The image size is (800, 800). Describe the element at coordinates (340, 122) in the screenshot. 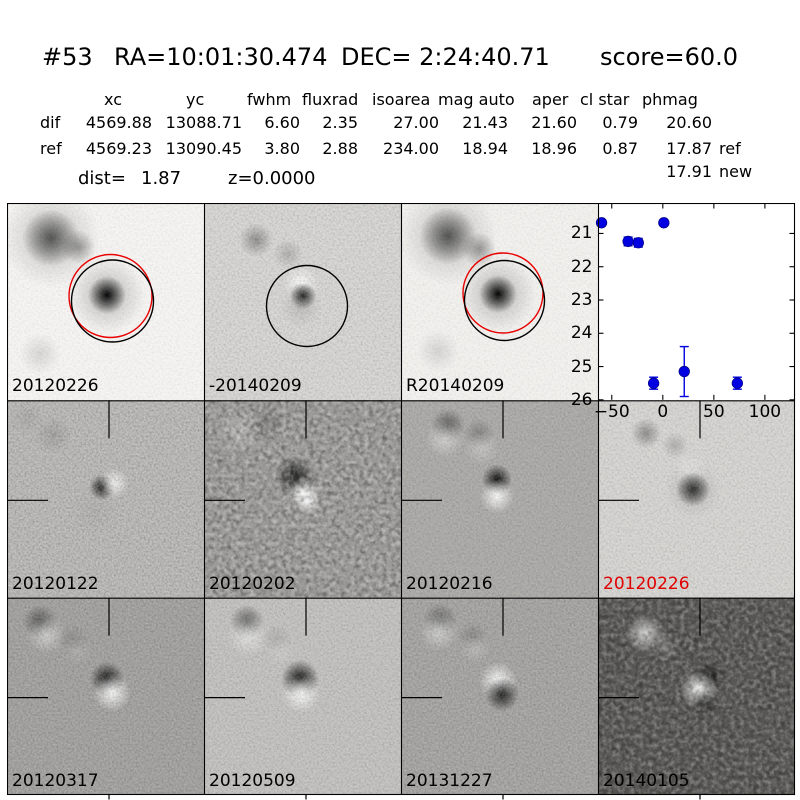

I see `cell-dif-fluxrad: 2.35` at that location.